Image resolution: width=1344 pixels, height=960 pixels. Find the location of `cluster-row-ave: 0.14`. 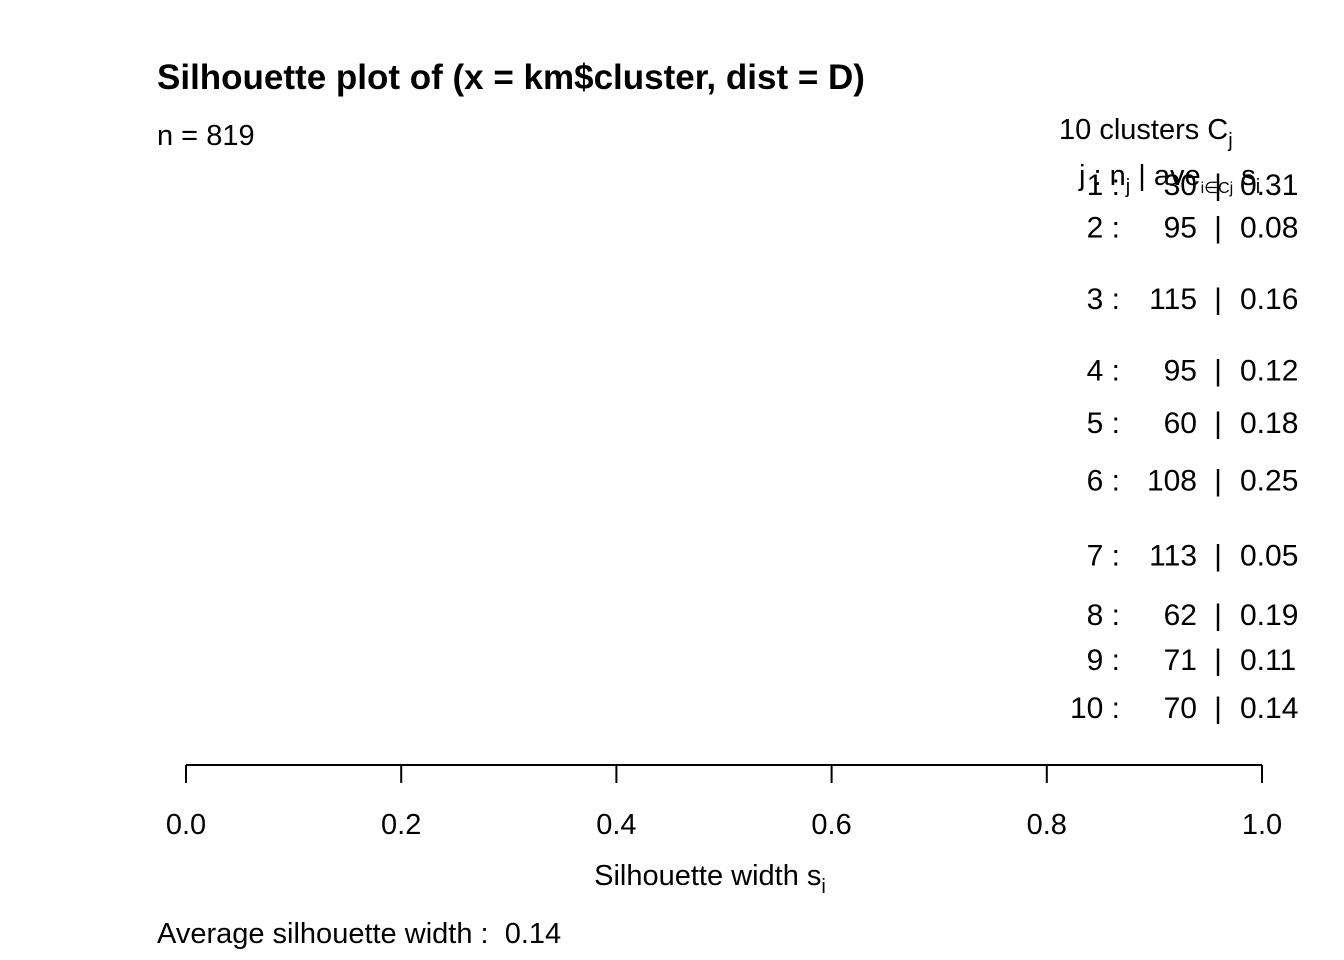

cluster-row-ave: 0.14 is located at coordinates (1269, 708).